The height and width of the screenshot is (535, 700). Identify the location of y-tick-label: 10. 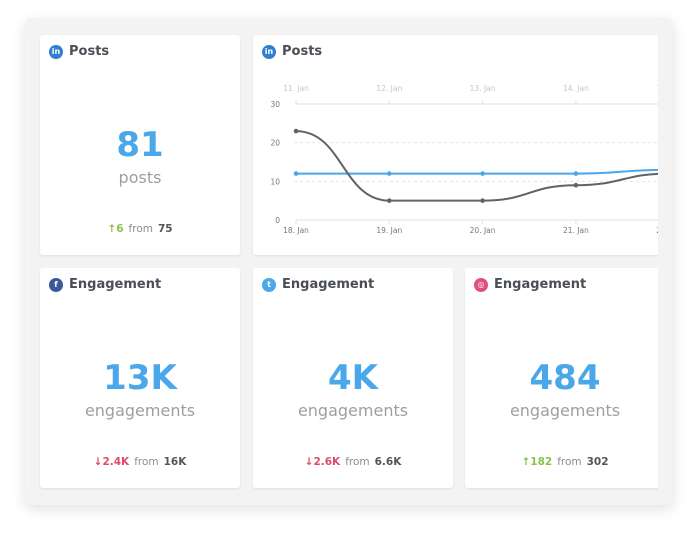
(275, 181).